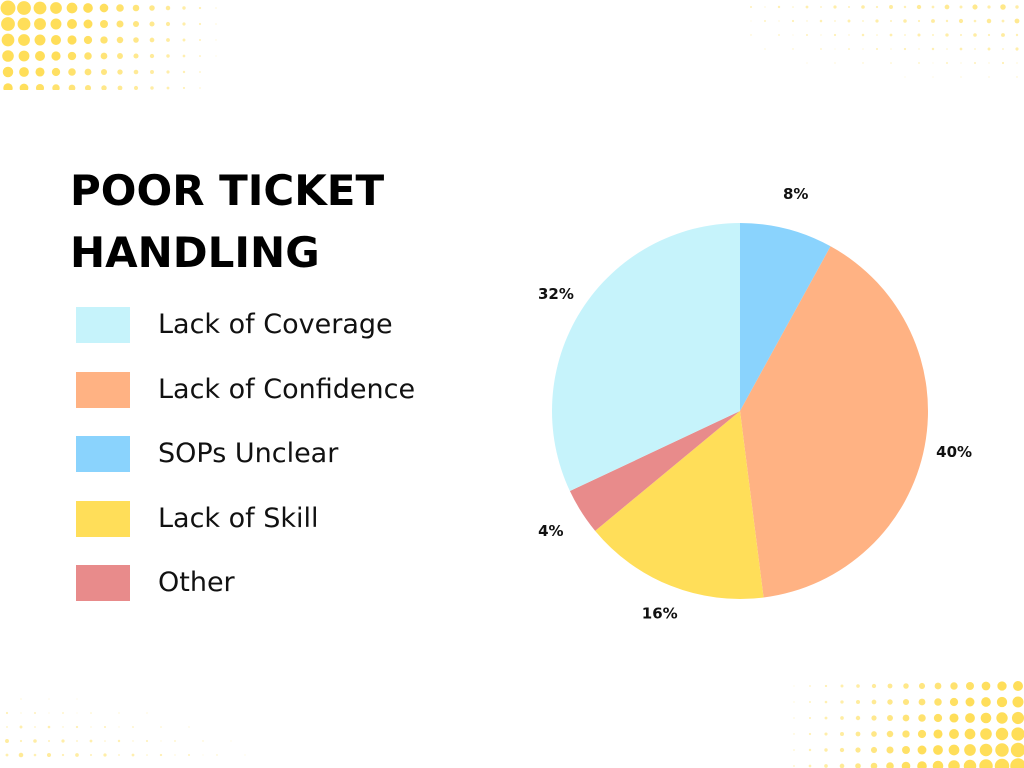  Describe the element at coordinates (103, 519) in the screenshot. I see `legend-swatch` at that location.